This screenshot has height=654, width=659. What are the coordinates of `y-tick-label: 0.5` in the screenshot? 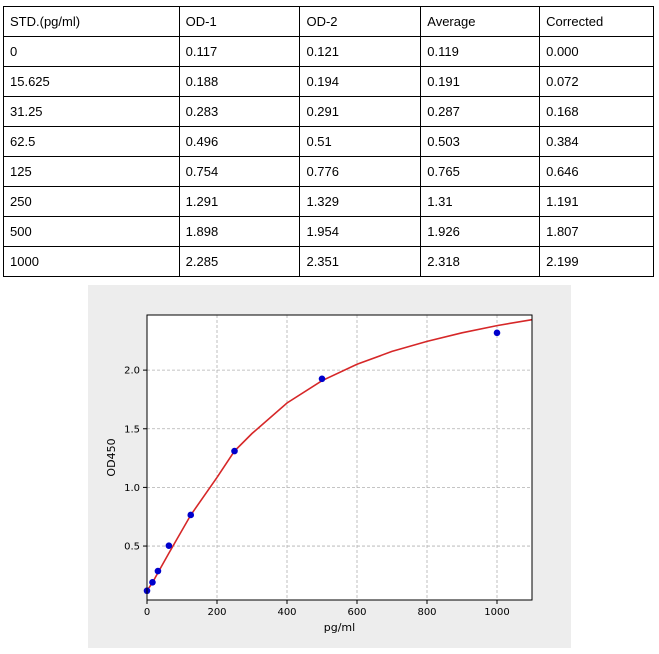 It's located at (132, 547).